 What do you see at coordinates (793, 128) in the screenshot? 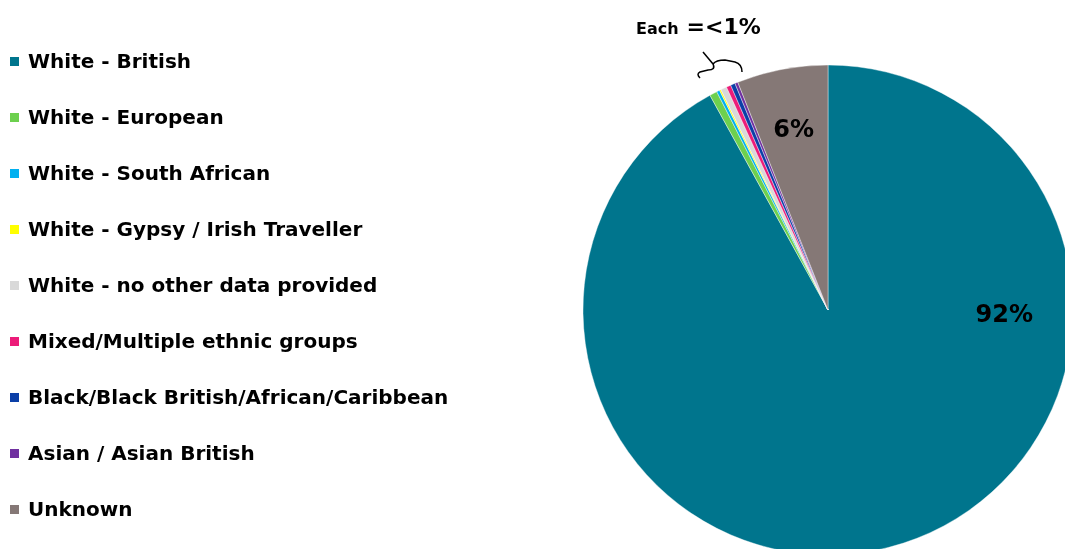
I see `data-label: 6%` at bounding box center [793, 128].